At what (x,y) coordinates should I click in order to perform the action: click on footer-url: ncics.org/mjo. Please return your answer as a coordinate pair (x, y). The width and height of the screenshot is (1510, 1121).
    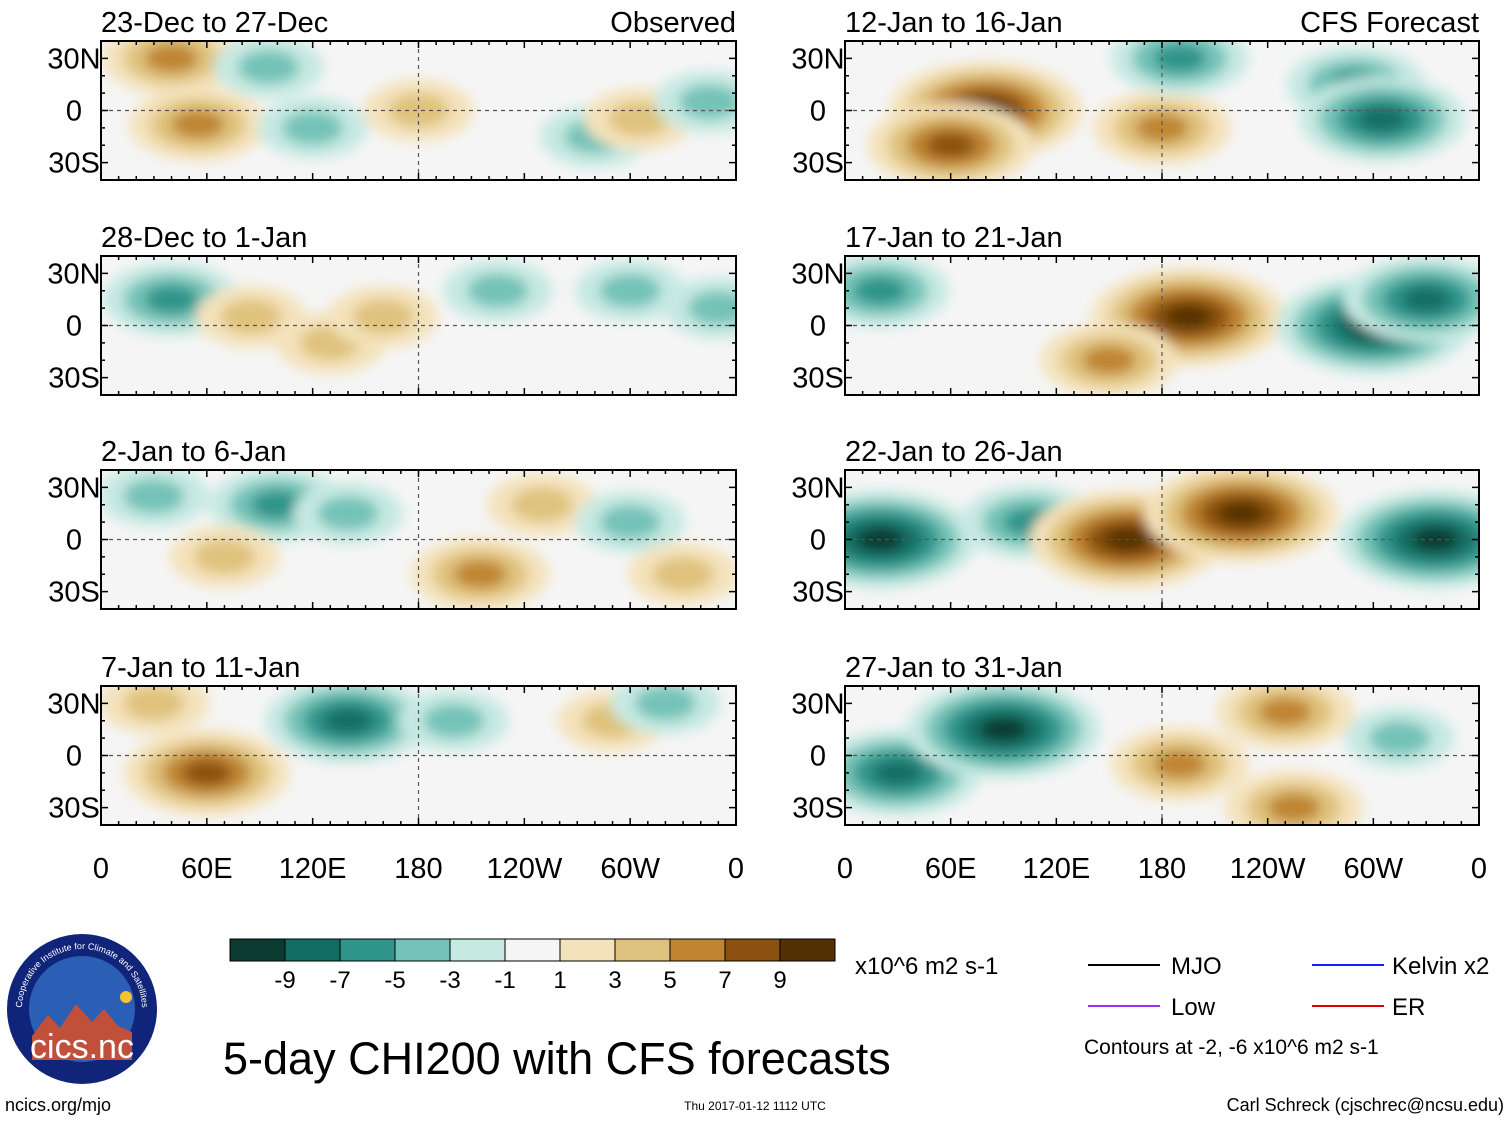
    Looking at the image, I should click on (58, 1105).